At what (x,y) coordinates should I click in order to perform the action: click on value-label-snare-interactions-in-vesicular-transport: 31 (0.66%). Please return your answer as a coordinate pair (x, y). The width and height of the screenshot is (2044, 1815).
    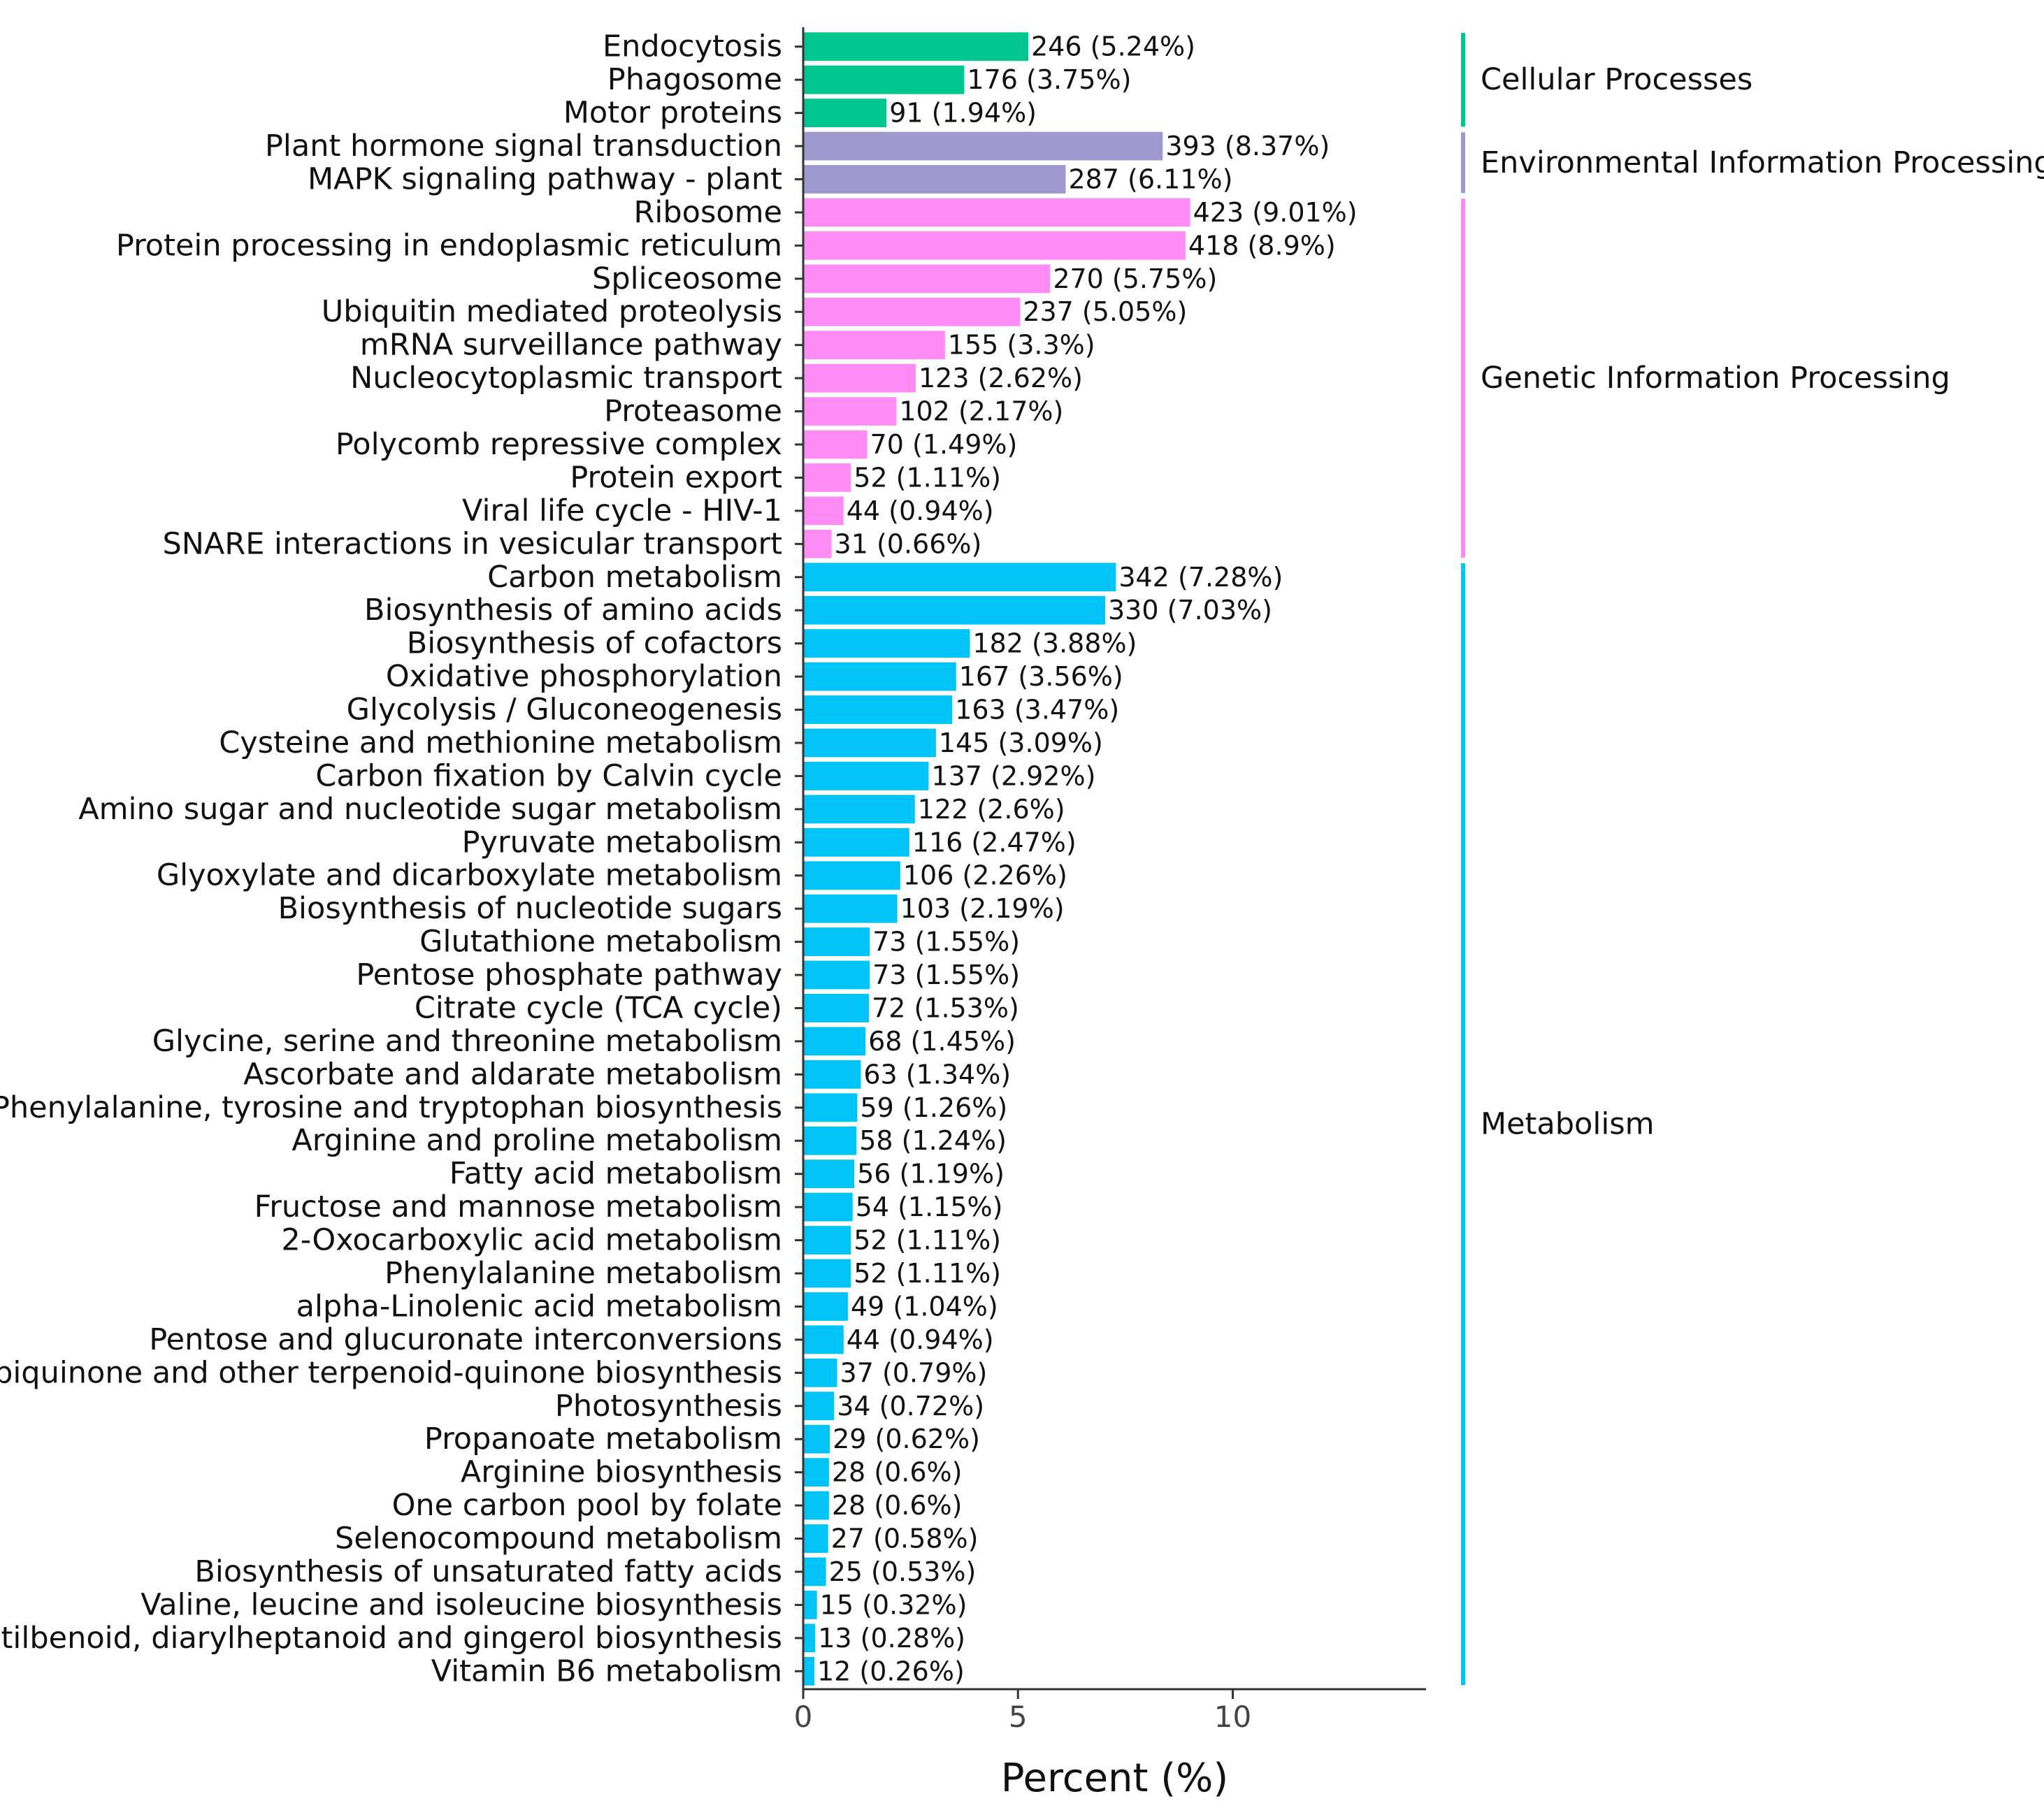
    Looking at the image, I should click on (908, 543).